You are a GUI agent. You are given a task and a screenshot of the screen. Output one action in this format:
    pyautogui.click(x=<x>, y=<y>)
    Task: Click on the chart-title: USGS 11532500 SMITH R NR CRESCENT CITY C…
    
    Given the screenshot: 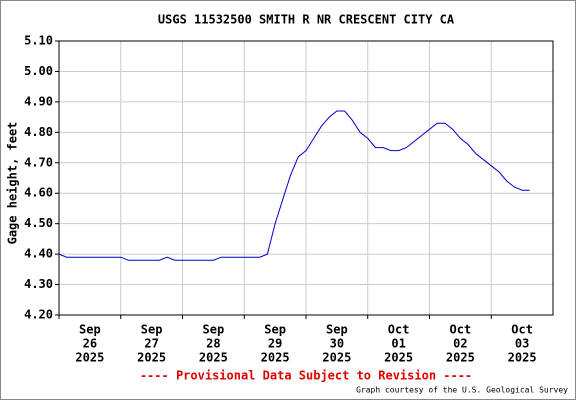 What is the action you would take?
    pyautogui.click(x=306, y=20)
    